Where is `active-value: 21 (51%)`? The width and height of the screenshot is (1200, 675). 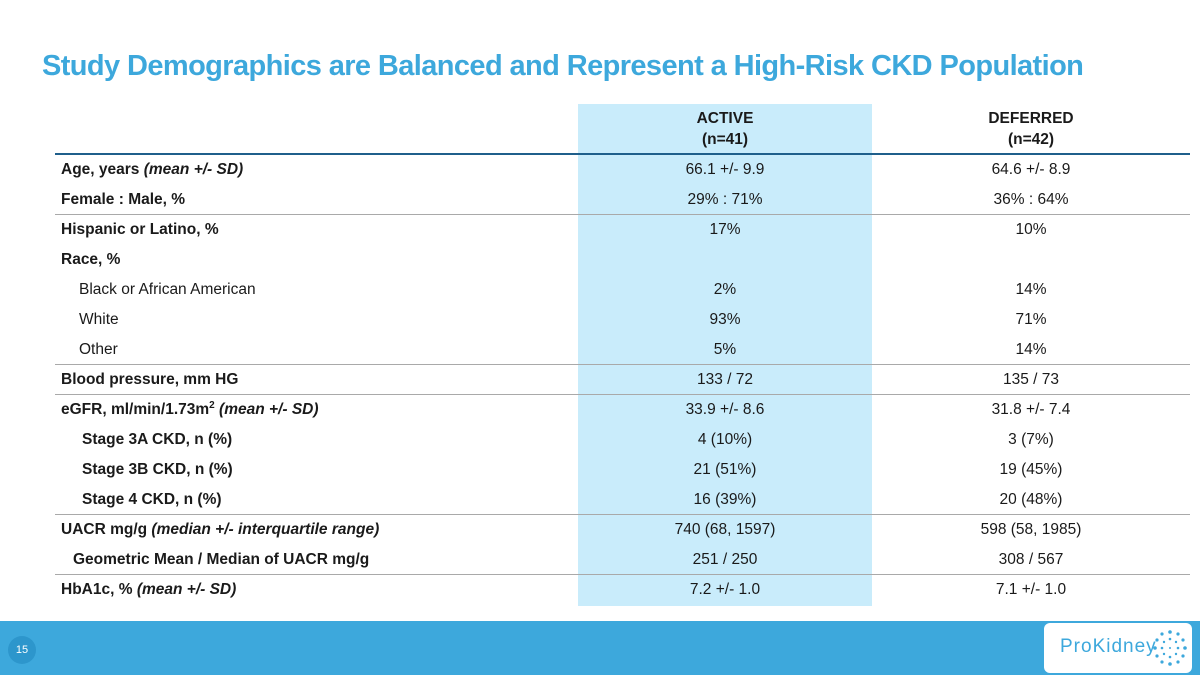 active-value: 21 (51%) is located at coordinates (725, 469).